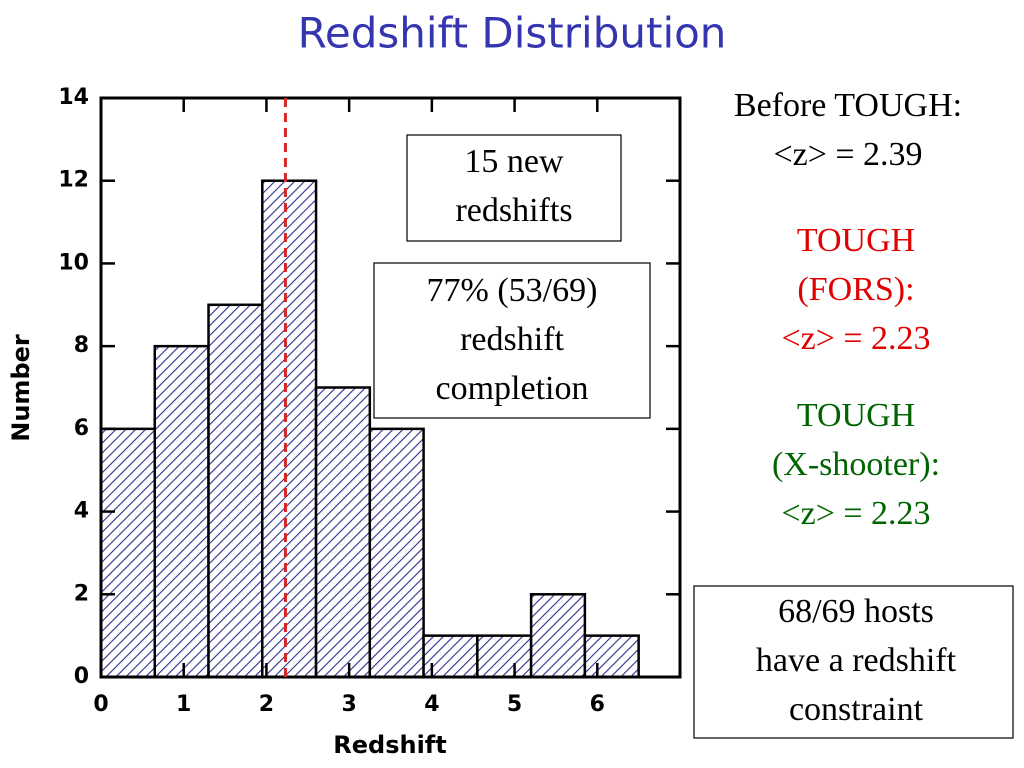  I want to click on annotation-text: redshifts, so click(513, 210).